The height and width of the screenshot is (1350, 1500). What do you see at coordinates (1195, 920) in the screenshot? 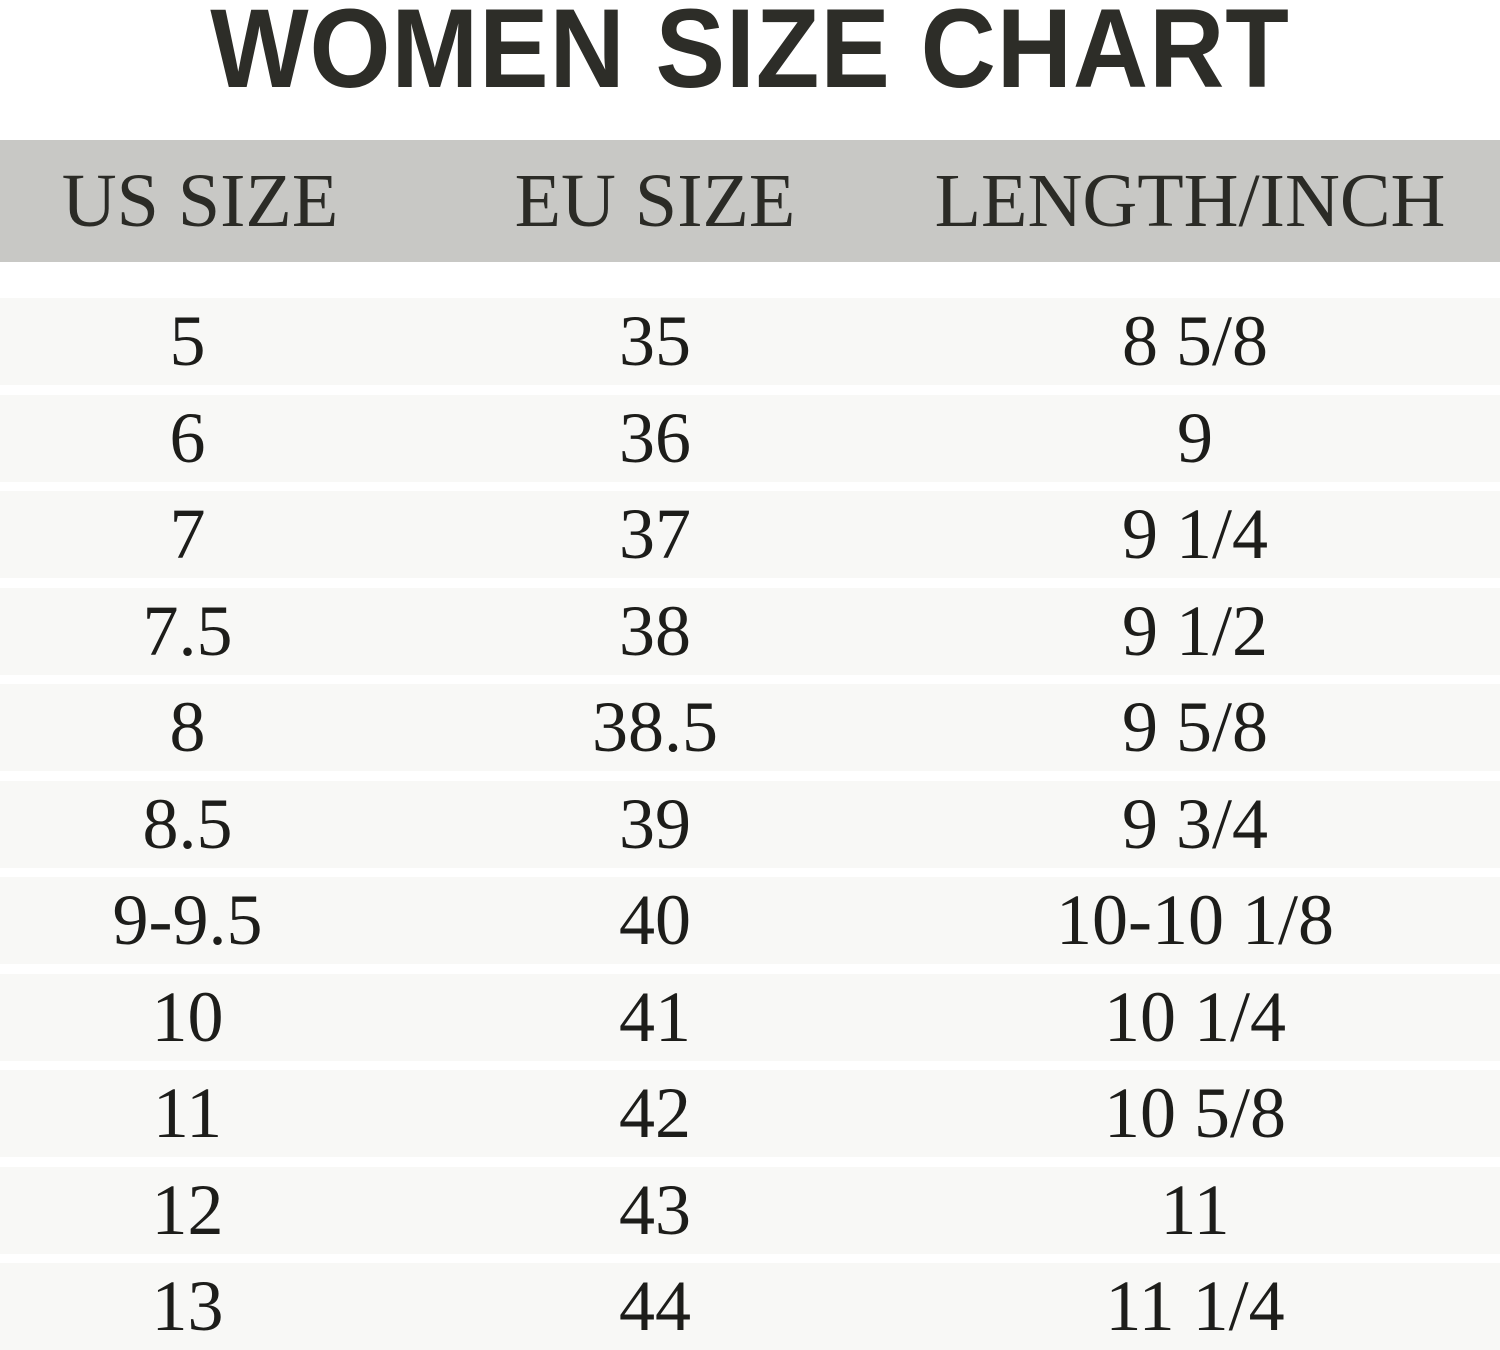
I see `table-cell-length: 10-10 1/8` at bounding box center [1195, 920].